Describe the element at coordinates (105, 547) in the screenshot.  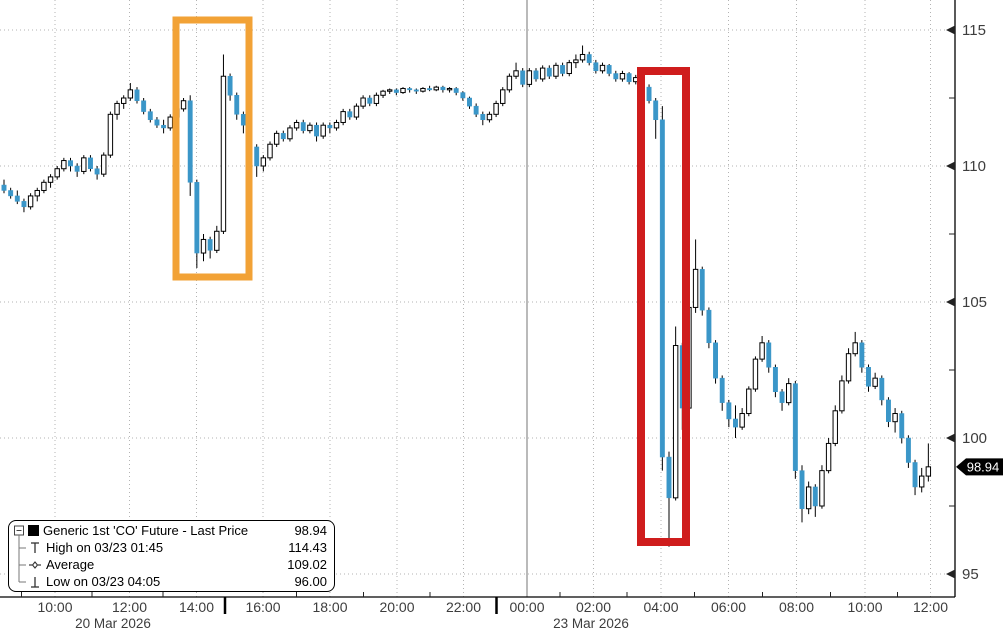
I see `legend-high-label: High on 03/23 01:45` at that location.